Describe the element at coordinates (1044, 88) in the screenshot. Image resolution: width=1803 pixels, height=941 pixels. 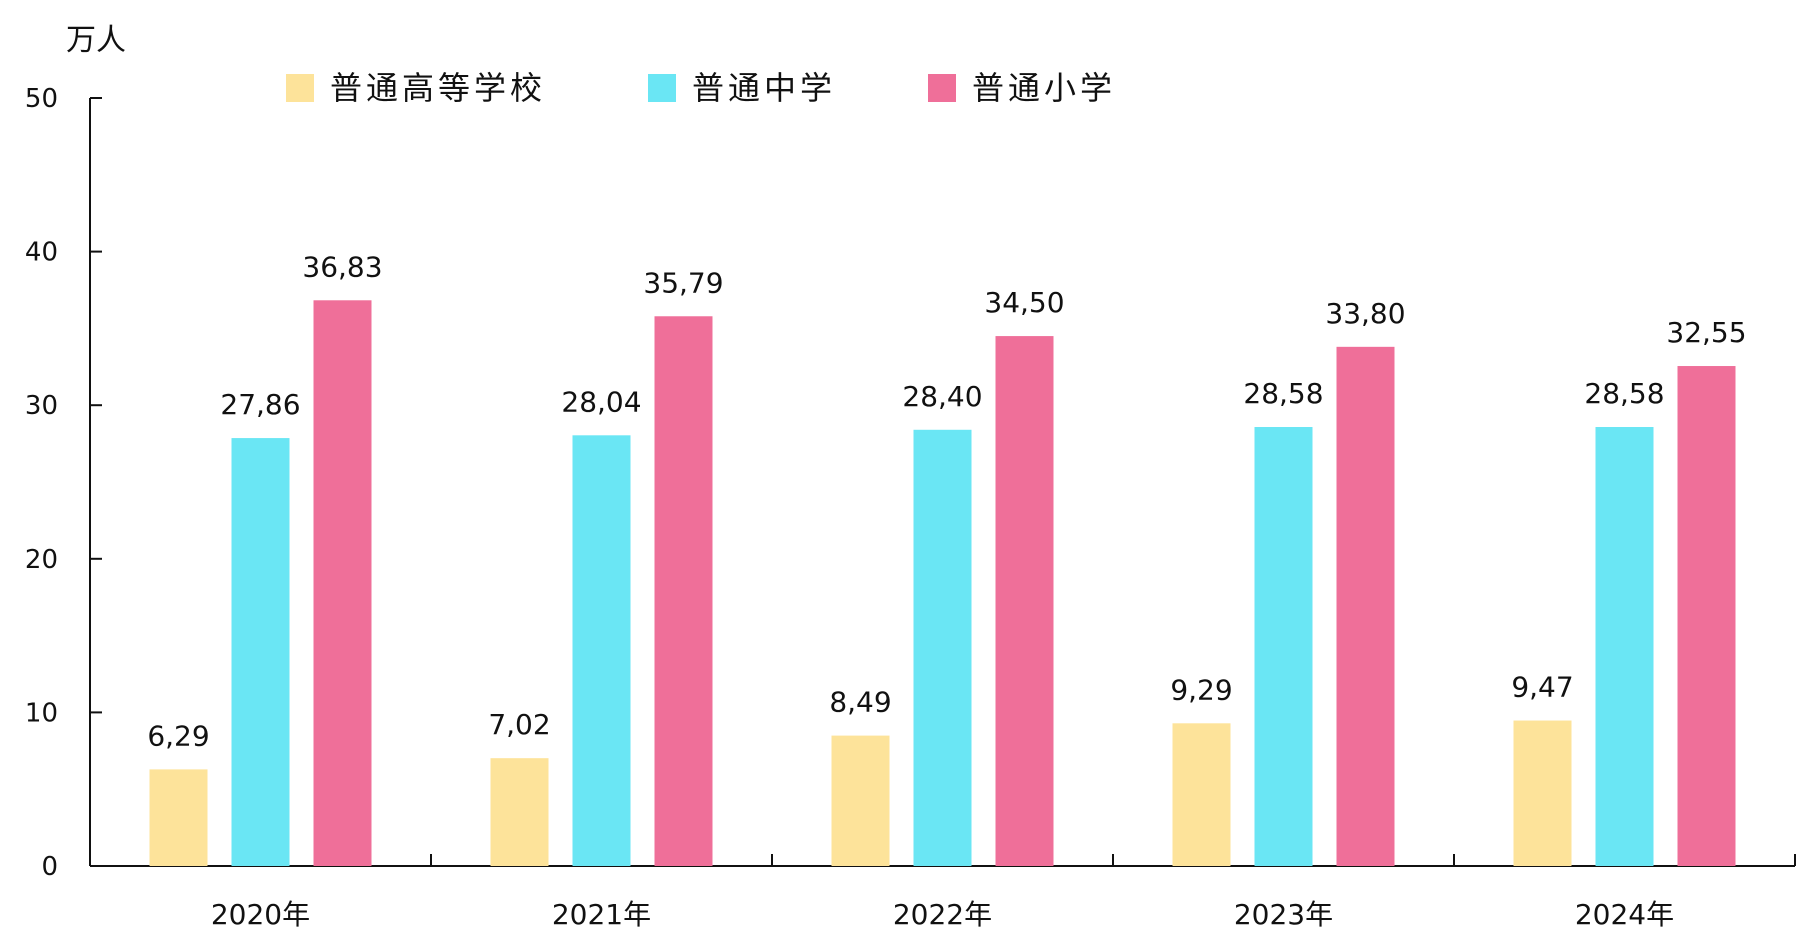
I see `legend-label: 普通小学` at that location.